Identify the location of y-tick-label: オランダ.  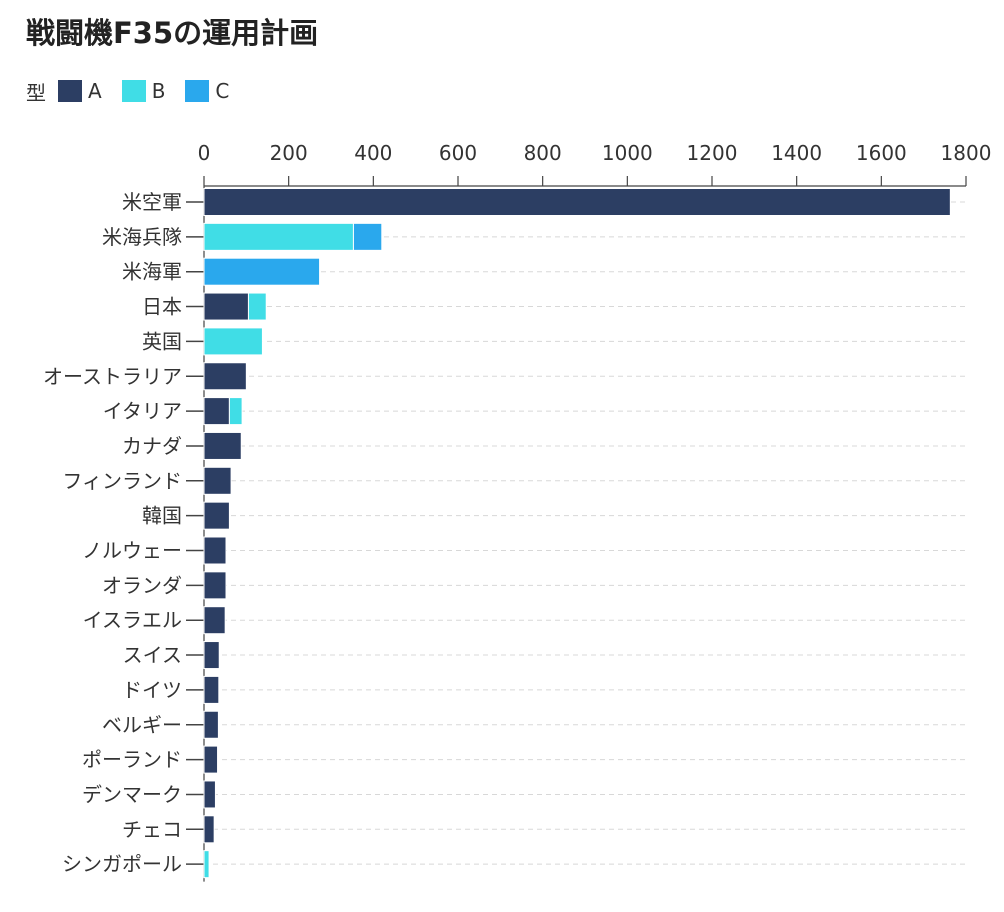
(142, 585).